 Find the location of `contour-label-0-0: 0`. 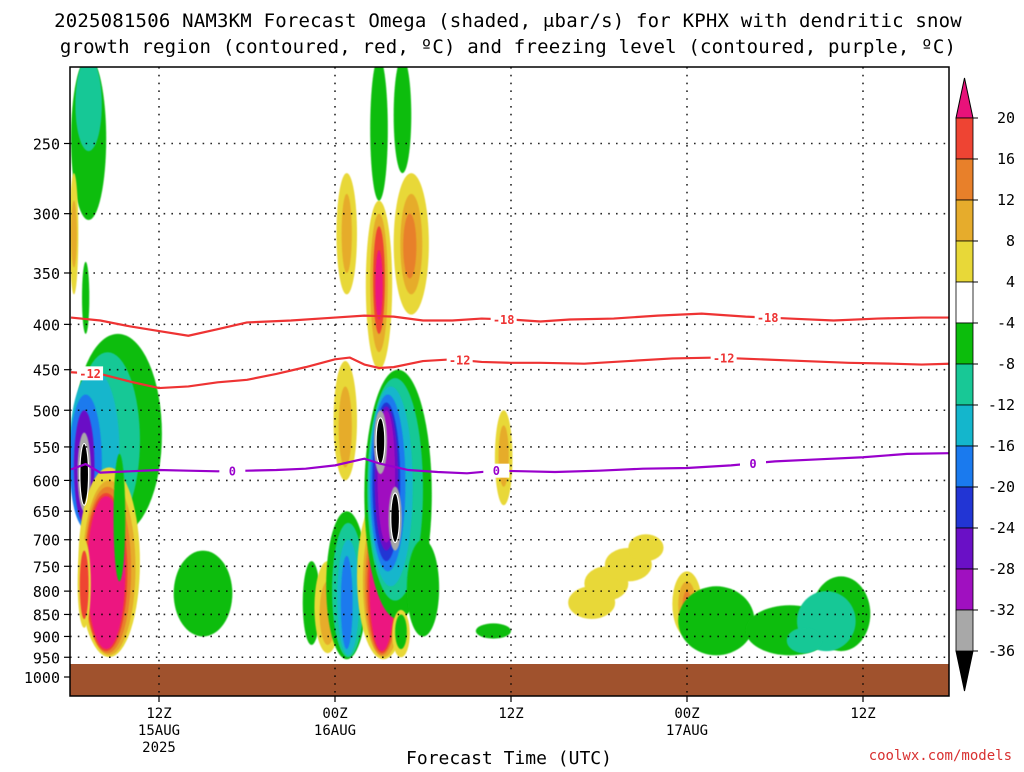

contour-label-0-0: 0 is located at coordinates (232, 471).